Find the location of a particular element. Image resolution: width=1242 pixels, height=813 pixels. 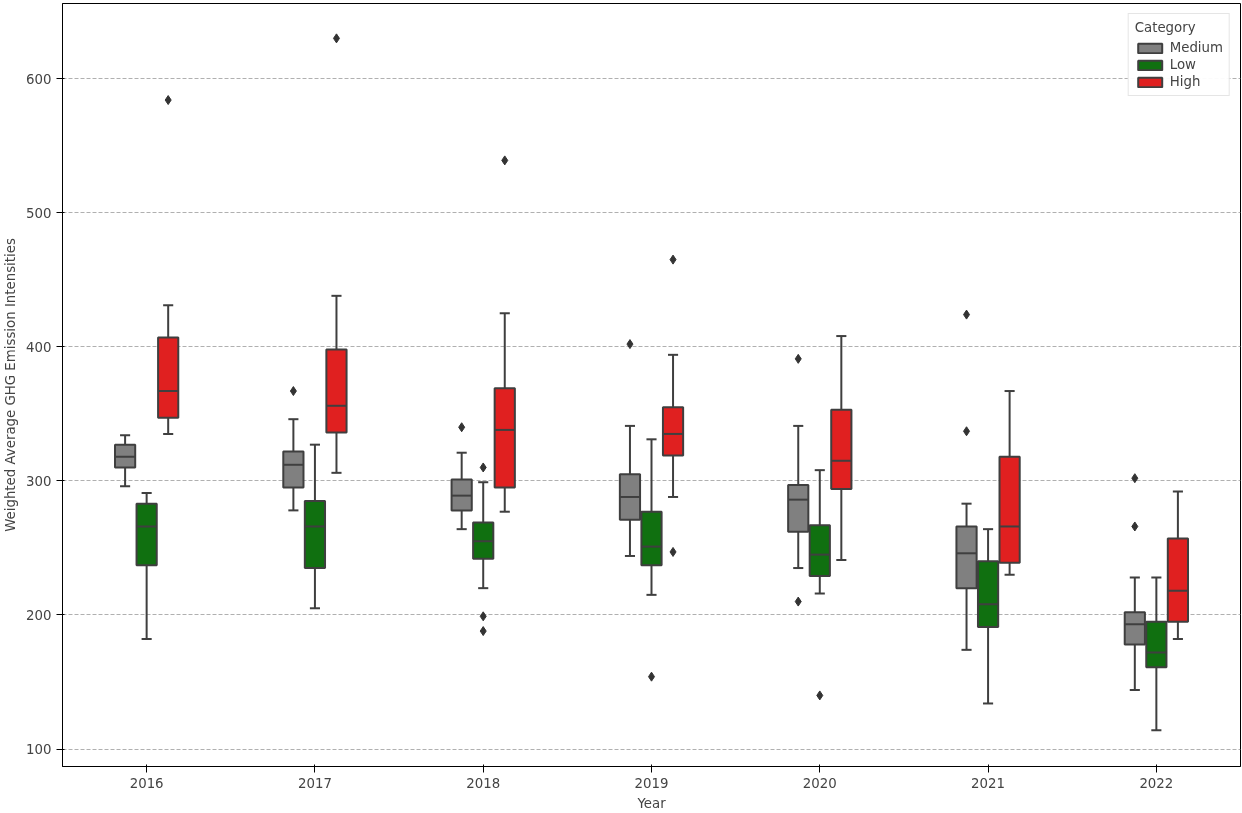

y-axis-title: Weighted Average GHG Emission Intensities is located at coordinates (11, 385).